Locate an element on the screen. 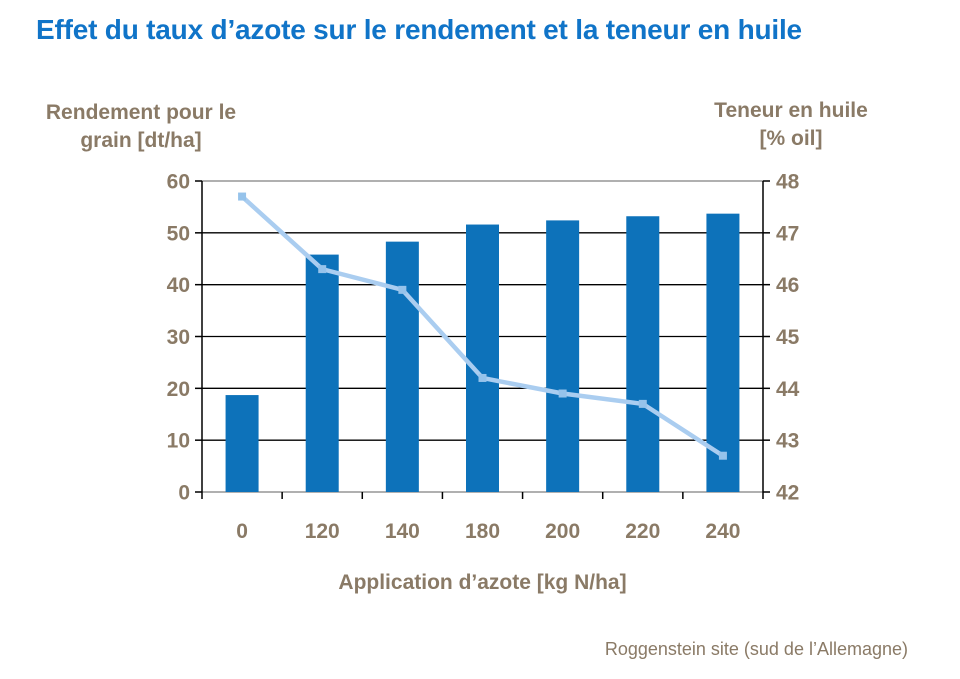  right-axis-title-line2: [% oil] is located at coordinates (791, 138).